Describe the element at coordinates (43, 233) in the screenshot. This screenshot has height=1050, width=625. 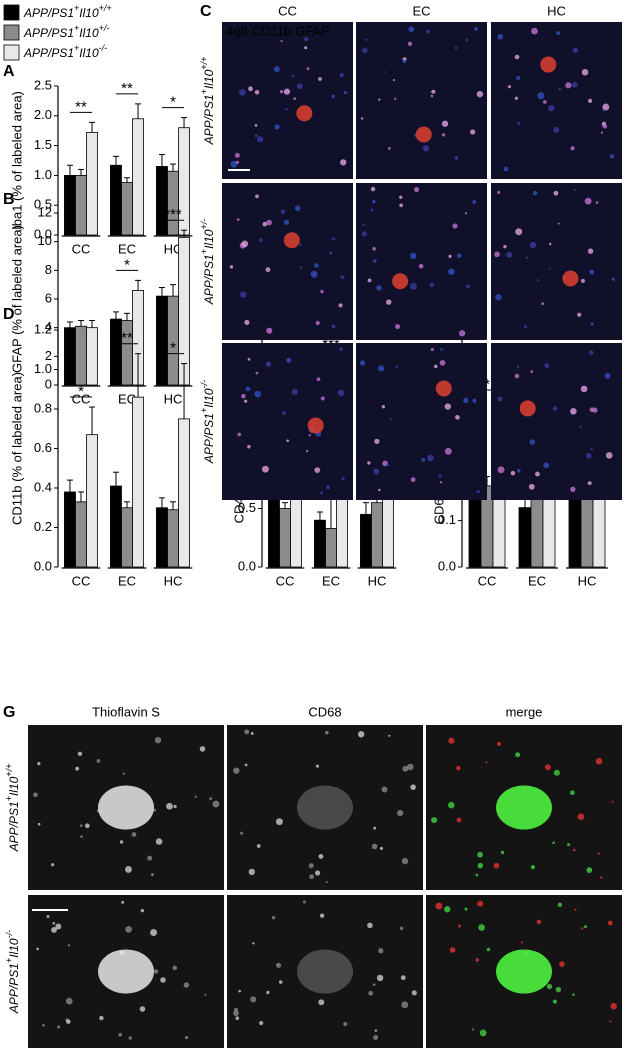
I see `y-tick-label: 0.0` at that location.